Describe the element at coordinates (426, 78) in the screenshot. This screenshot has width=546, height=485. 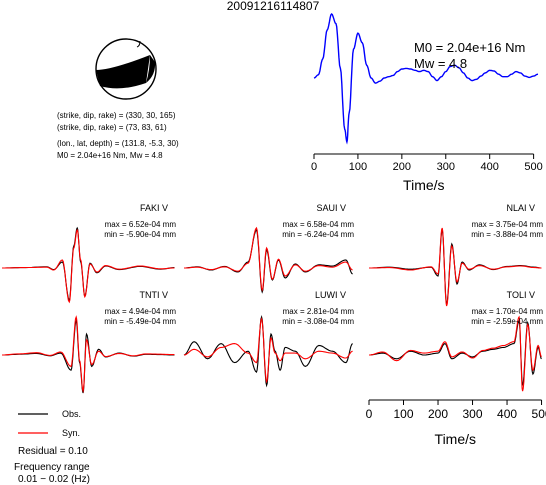
I see `stf-series-line` at that location.